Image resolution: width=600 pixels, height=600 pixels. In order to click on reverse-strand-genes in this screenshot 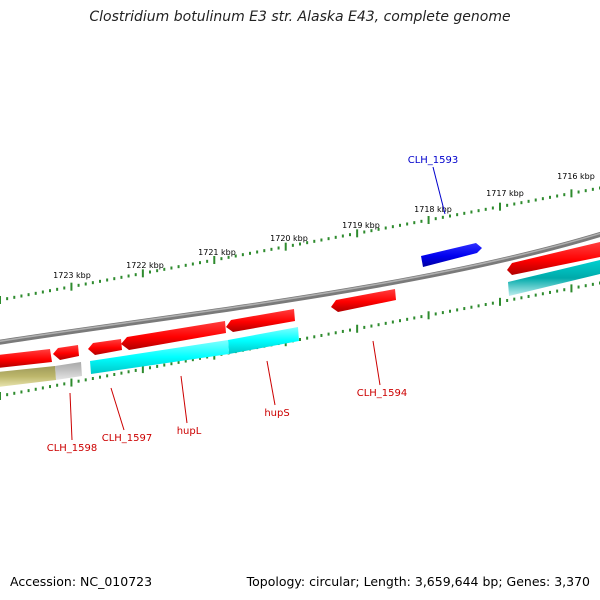, I will do `click(198, 328)`.